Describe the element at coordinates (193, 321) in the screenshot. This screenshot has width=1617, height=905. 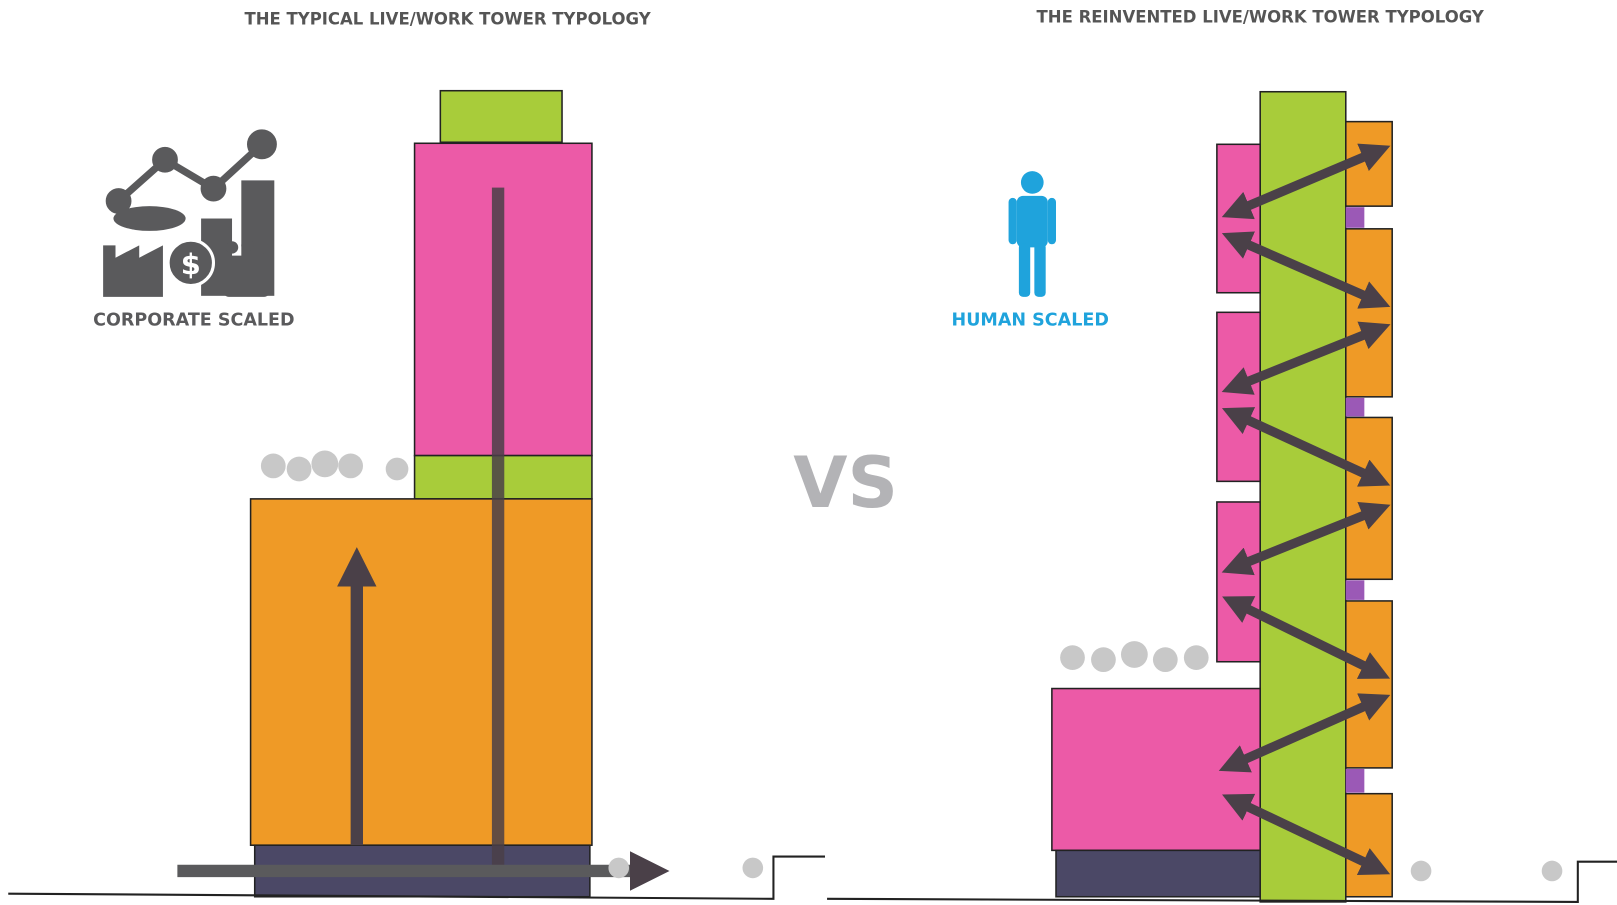
I see `corporate-label: CORPORATE SCALED` at that location.